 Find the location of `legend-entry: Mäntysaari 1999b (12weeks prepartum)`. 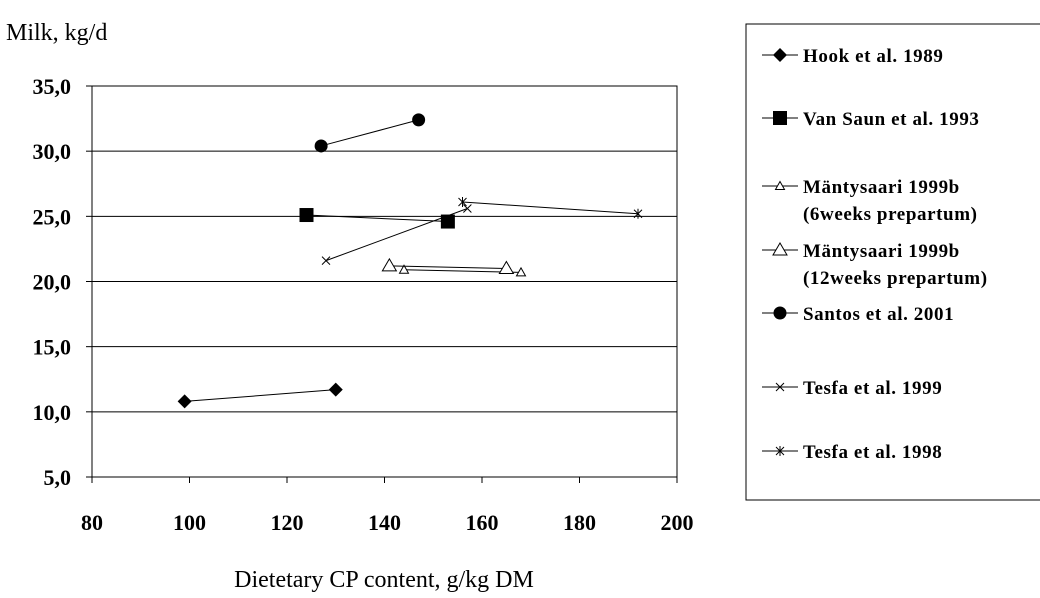

legend-entry: Mäntysaari 1999b (12weeks prepartum) is located at coordinates (875, 265).